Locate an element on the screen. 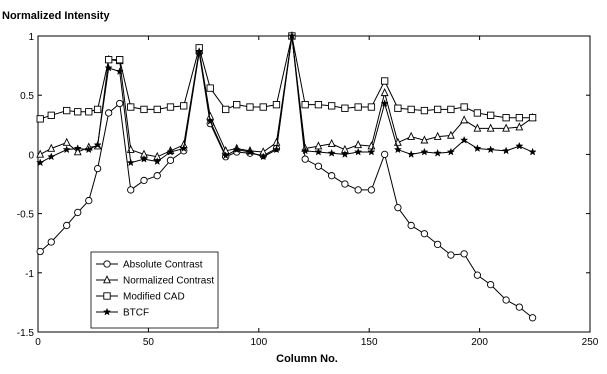 This screenshot has width=607, height=374. y-axis-label: Normalized Intensity is located at coordinates (56, 16).